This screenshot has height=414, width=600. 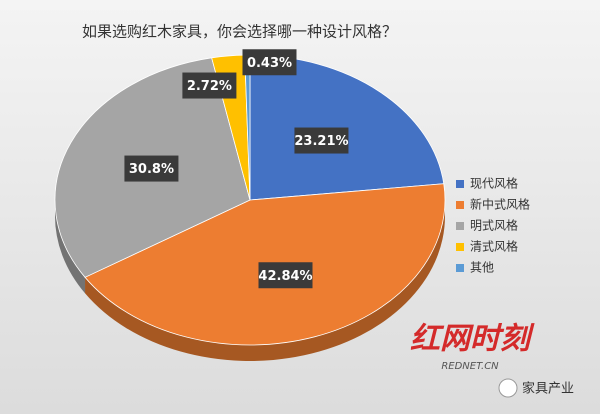 I want to click on wechat-icon, so click(x=508, y=388).